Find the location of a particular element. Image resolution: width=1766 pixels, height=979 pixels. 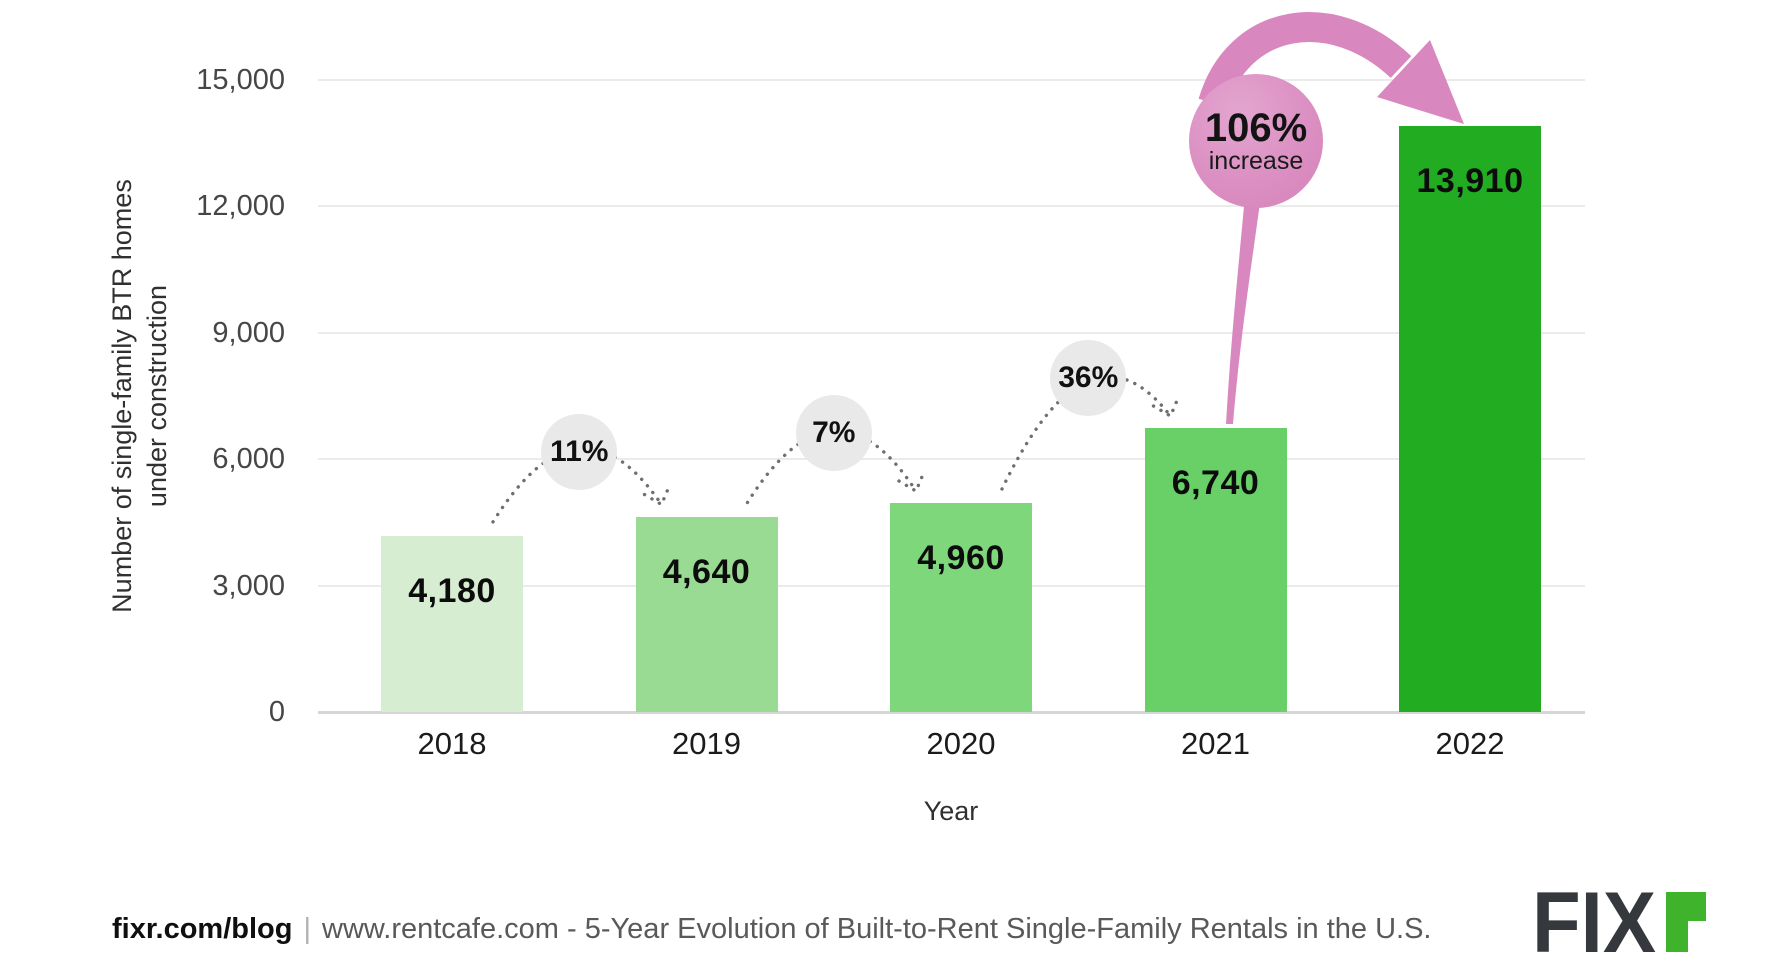

x-tick-label: 2020 is located at coordinates (961, 743).